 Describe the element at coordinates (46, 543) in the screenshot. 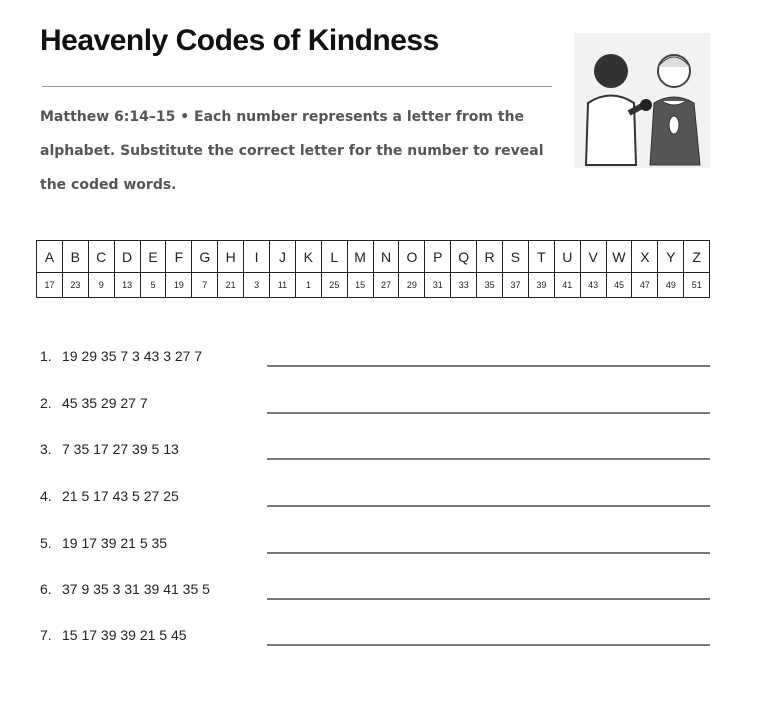

I see `puzzle-number: 5.` at that location.